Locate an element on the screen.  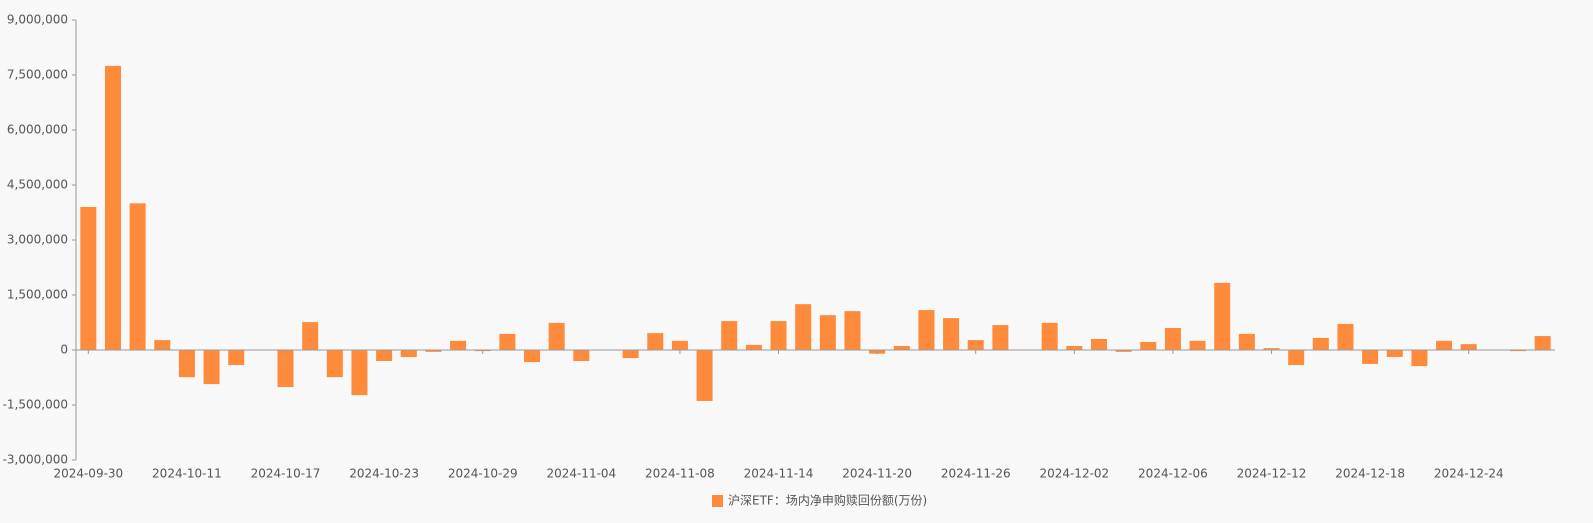
x-tick-label: 2024-12-02 is located at coordinates (1074, 474).